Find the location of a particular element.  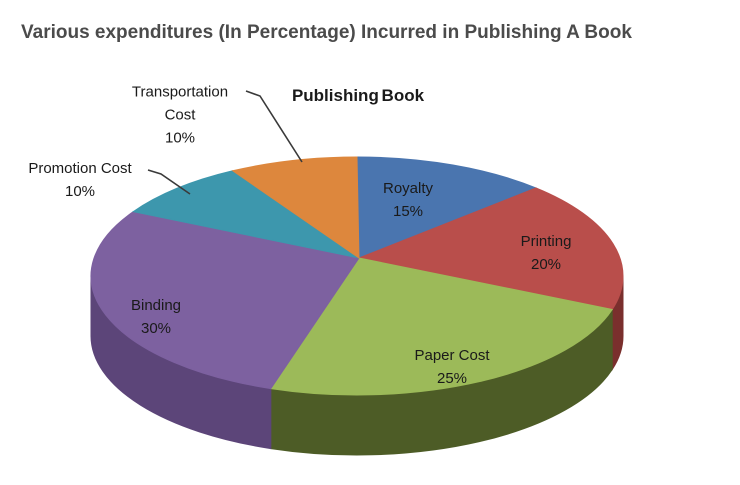

leader-line-transportation-cost is located at coordinates (274, 126).